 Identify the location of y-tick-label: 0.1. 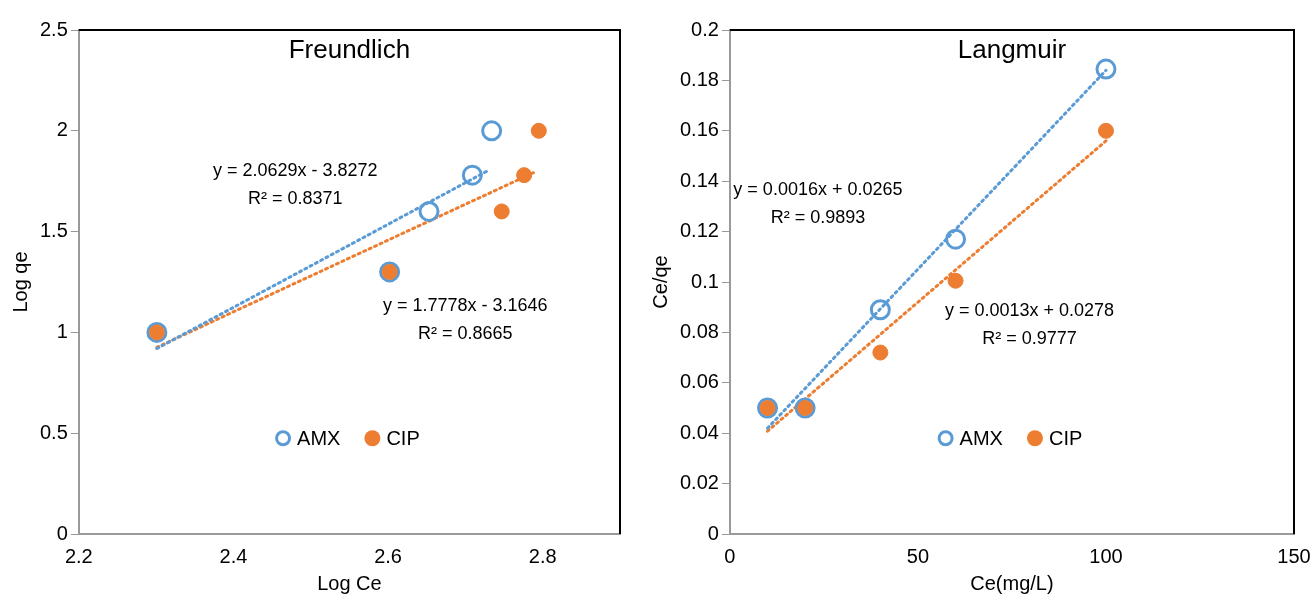
(705, 280).